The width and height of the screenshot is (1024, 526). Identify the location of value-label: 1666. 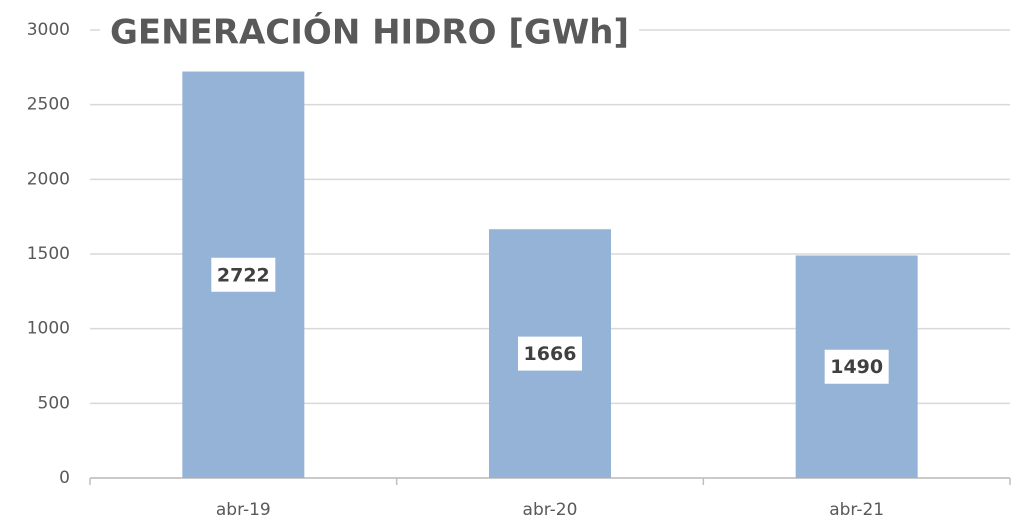
(550, 354).